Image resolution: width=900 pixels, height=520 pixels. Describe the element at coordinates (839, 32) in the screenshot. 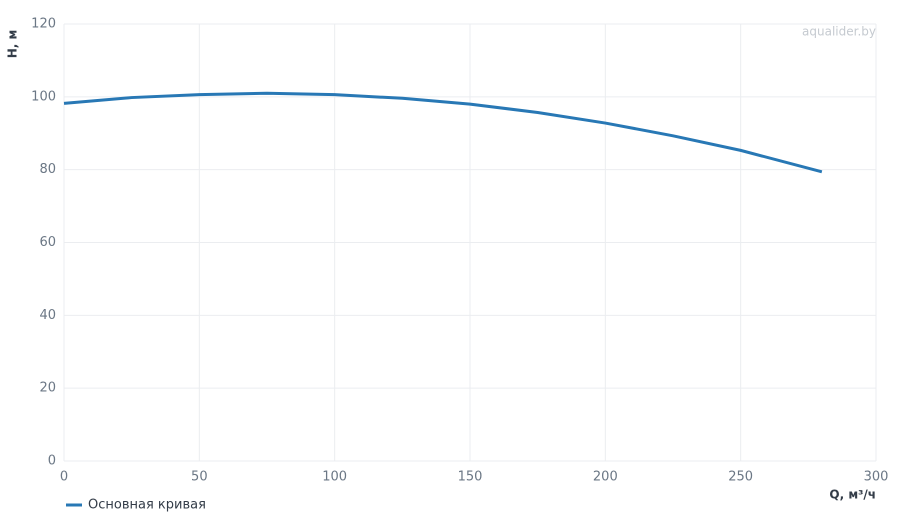

I see `watermark: aqualider.by` at that location.